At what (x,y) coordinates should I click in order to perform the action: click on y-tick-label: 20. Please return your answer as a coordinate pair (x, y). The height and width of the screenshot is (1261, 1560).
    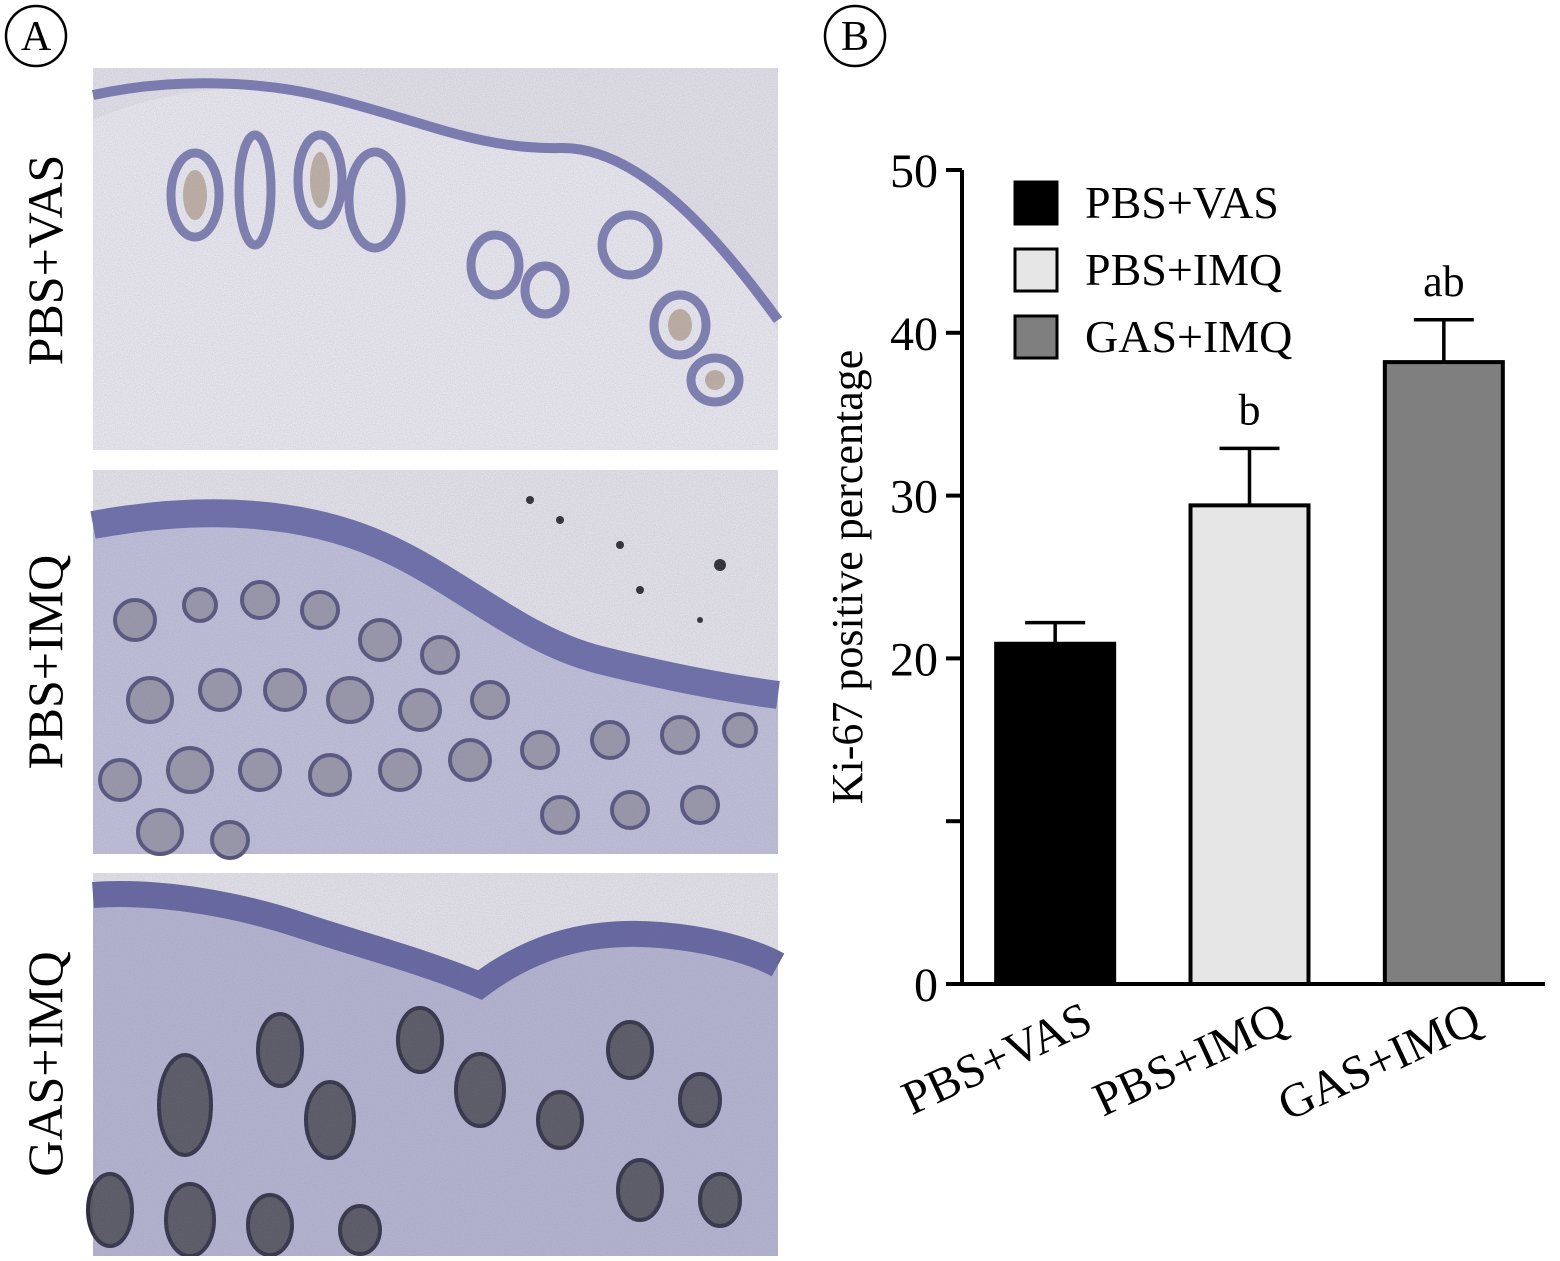
    Looking at the image, I should click on (914, 659).